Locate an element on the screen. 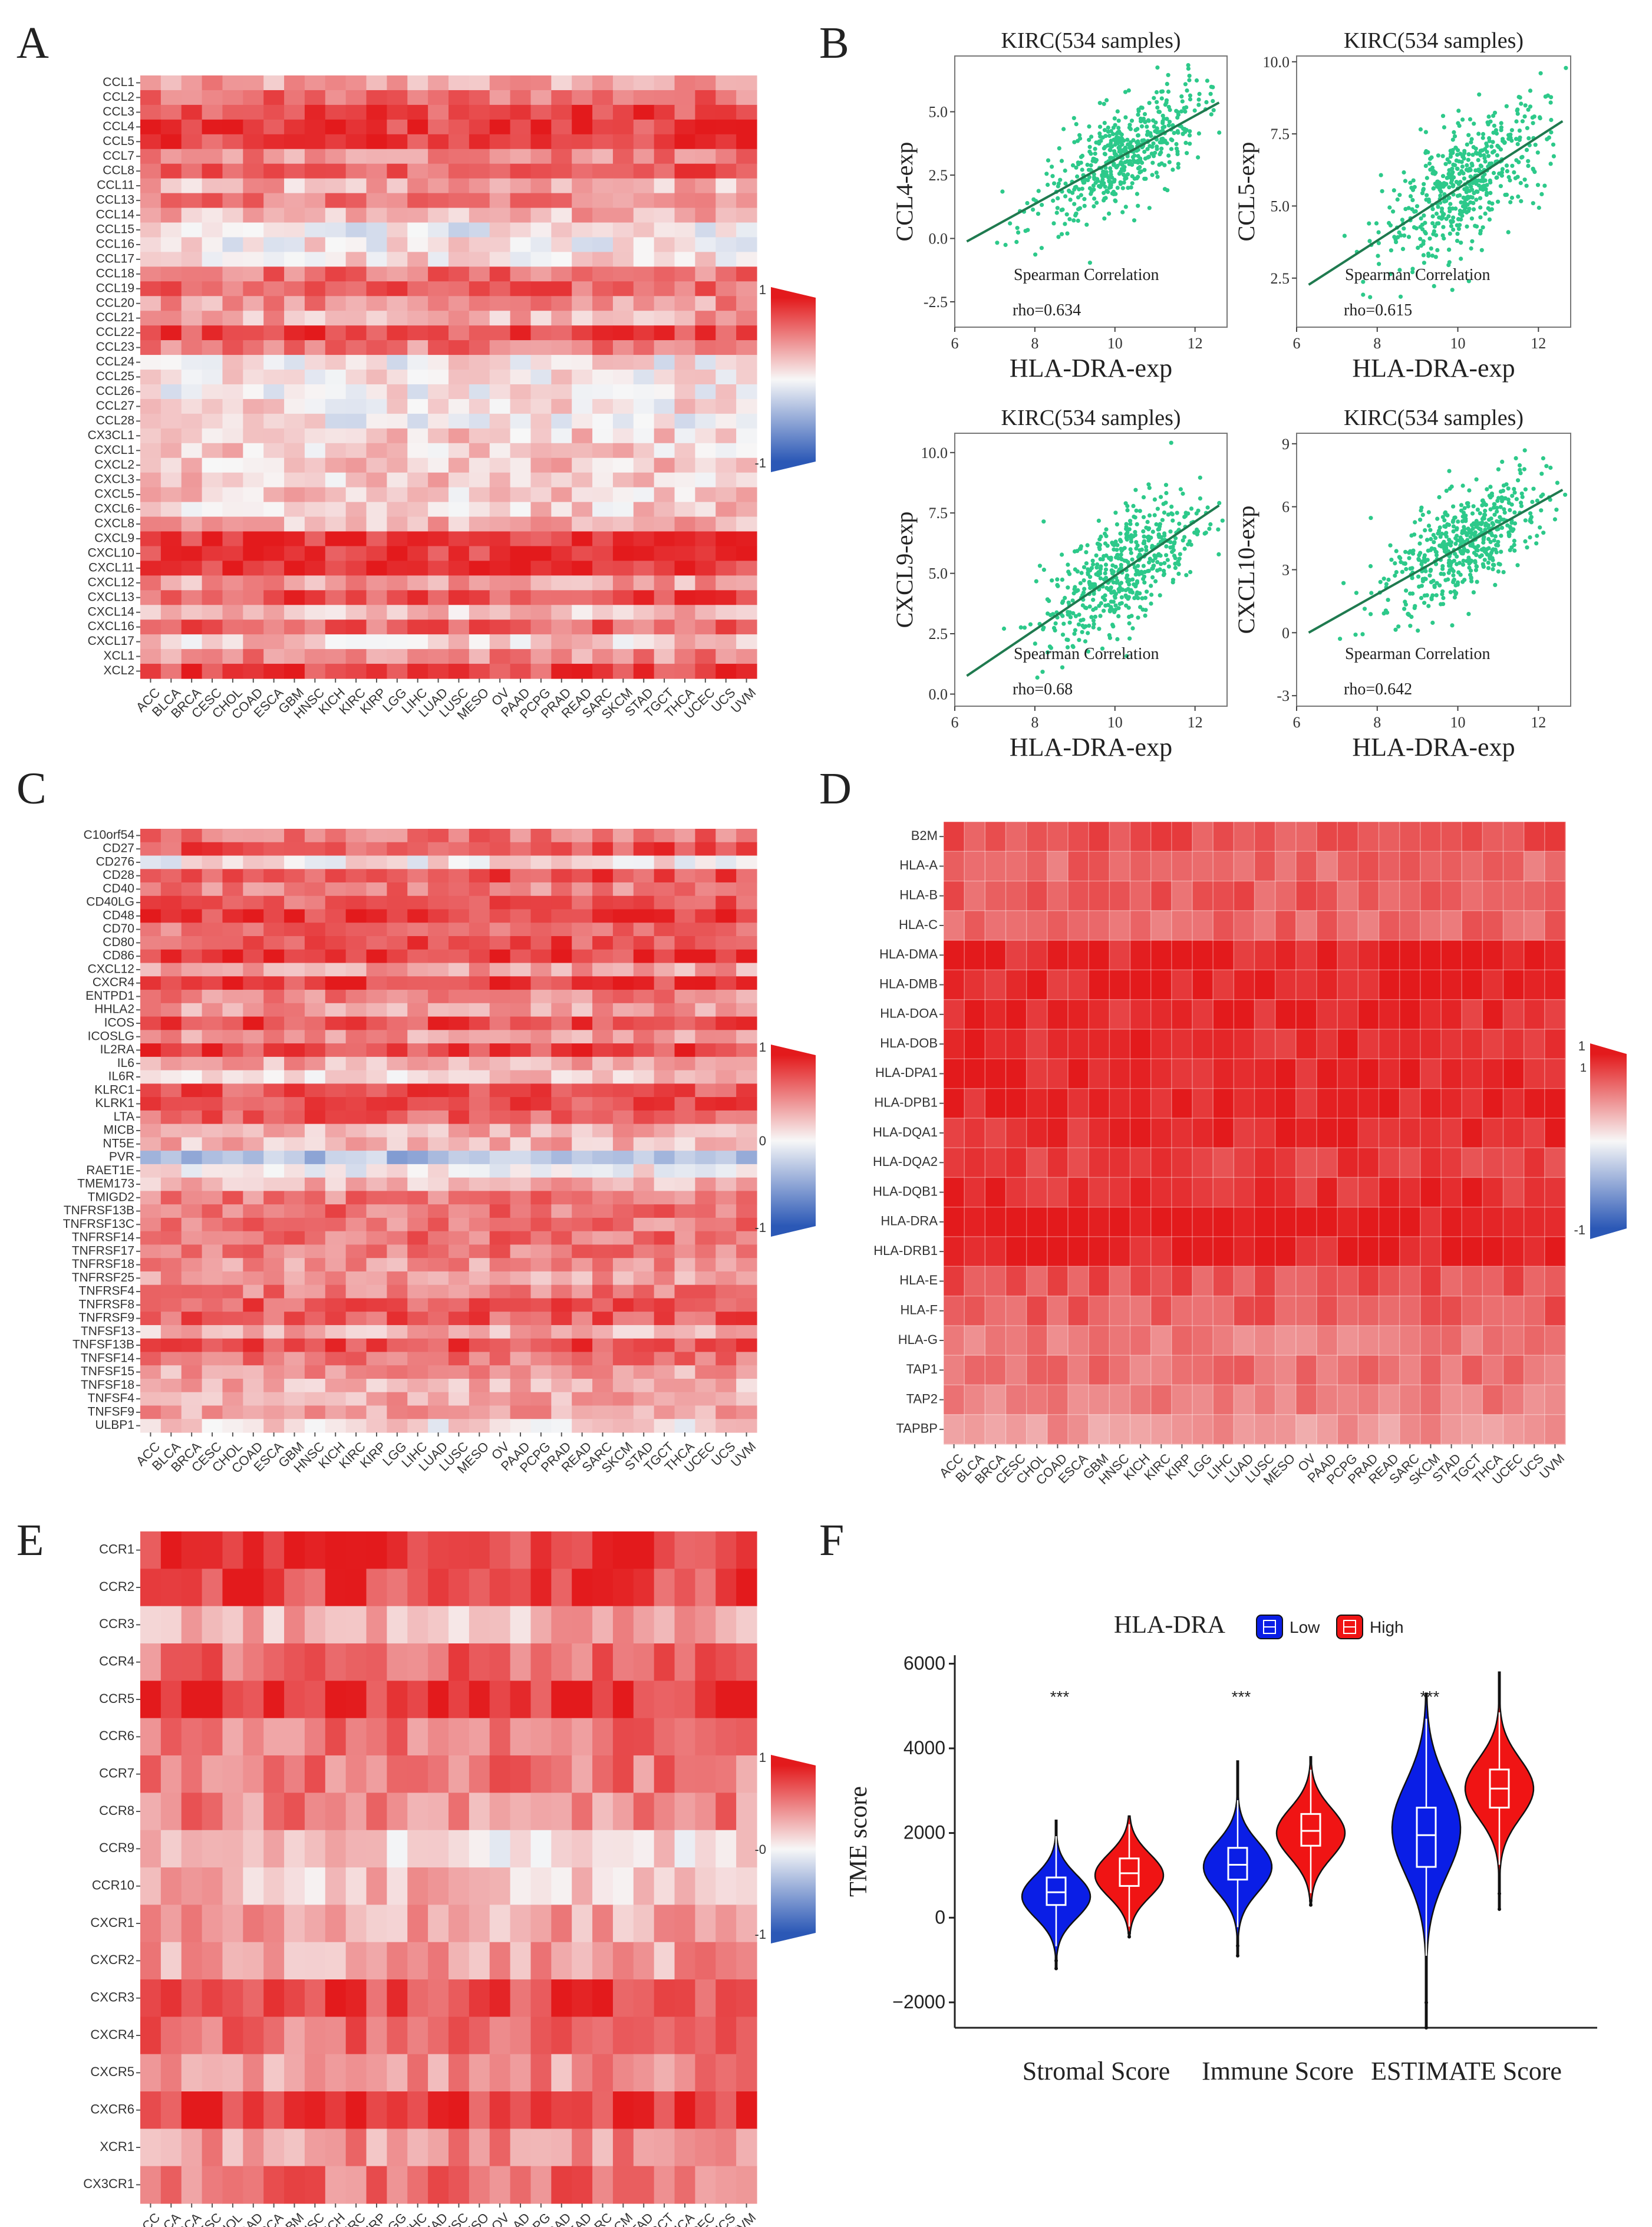 Image resolution: width=1652 pixels, height=2227 pixels. row-label: CCL17 is located at coordinates (115, 258).